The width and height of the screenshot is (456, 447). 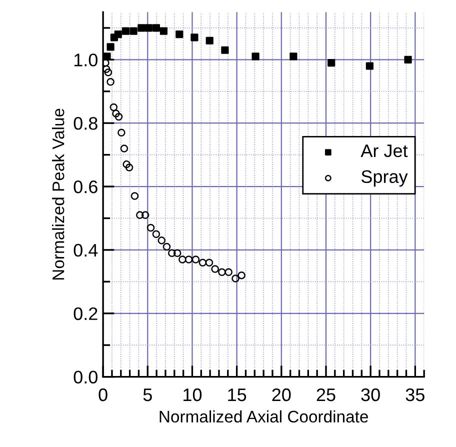 What do you see at coordinates (326, 395) in the screenshot?
I see `x-tick-label: 25` at bounding box center [326, 395].